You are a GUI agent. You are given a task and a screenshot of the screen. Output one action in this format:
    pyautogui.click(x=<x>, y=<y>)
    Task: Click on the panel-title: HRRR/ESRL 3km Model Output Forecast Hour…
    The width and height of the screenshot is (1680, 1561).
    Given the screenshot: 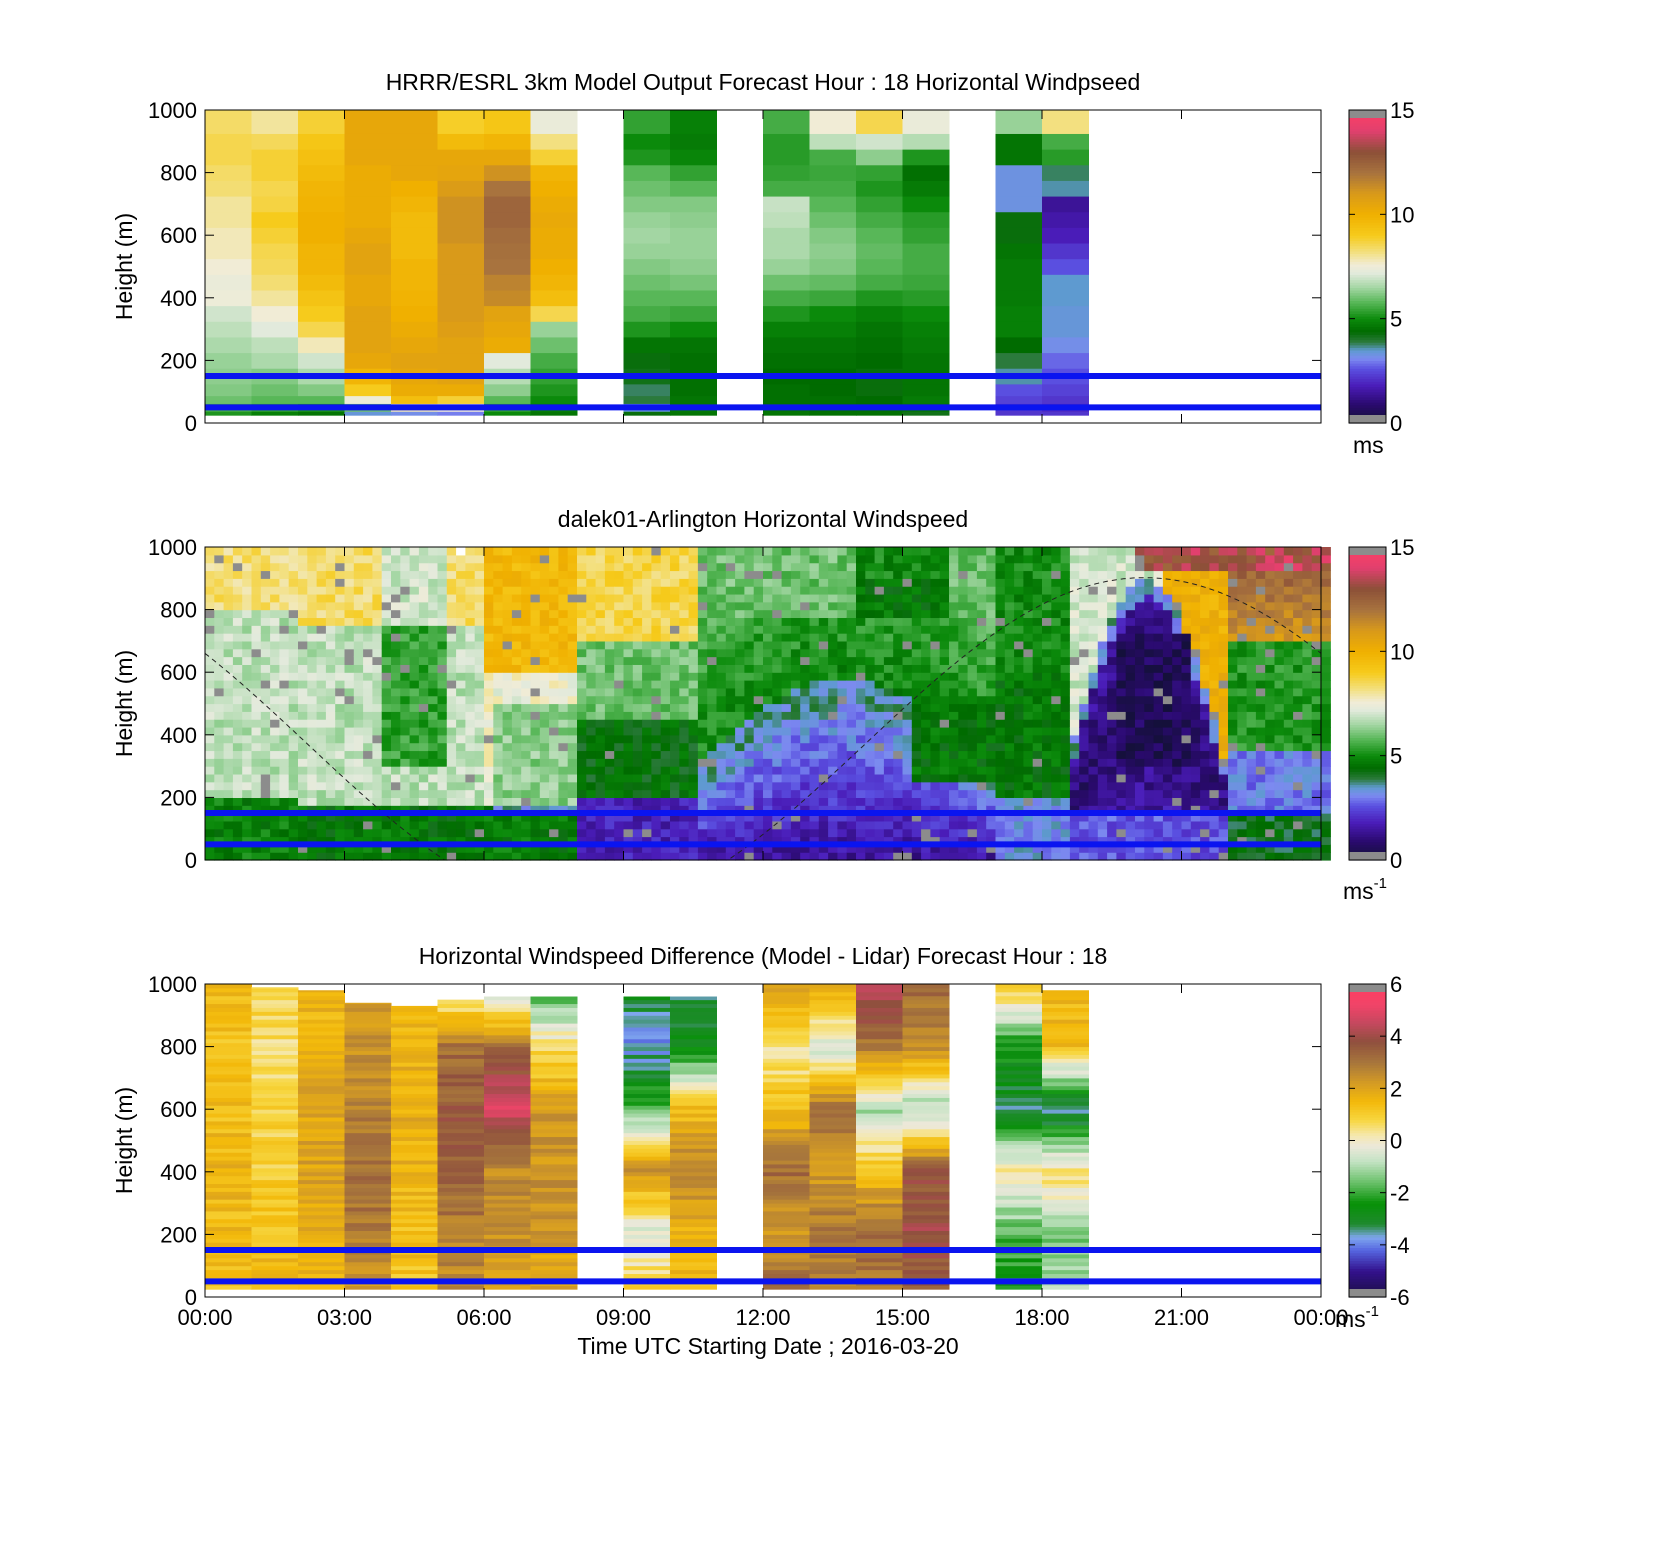 What is the action you would take?
    pyautogui.click(x=763, y=82)
    